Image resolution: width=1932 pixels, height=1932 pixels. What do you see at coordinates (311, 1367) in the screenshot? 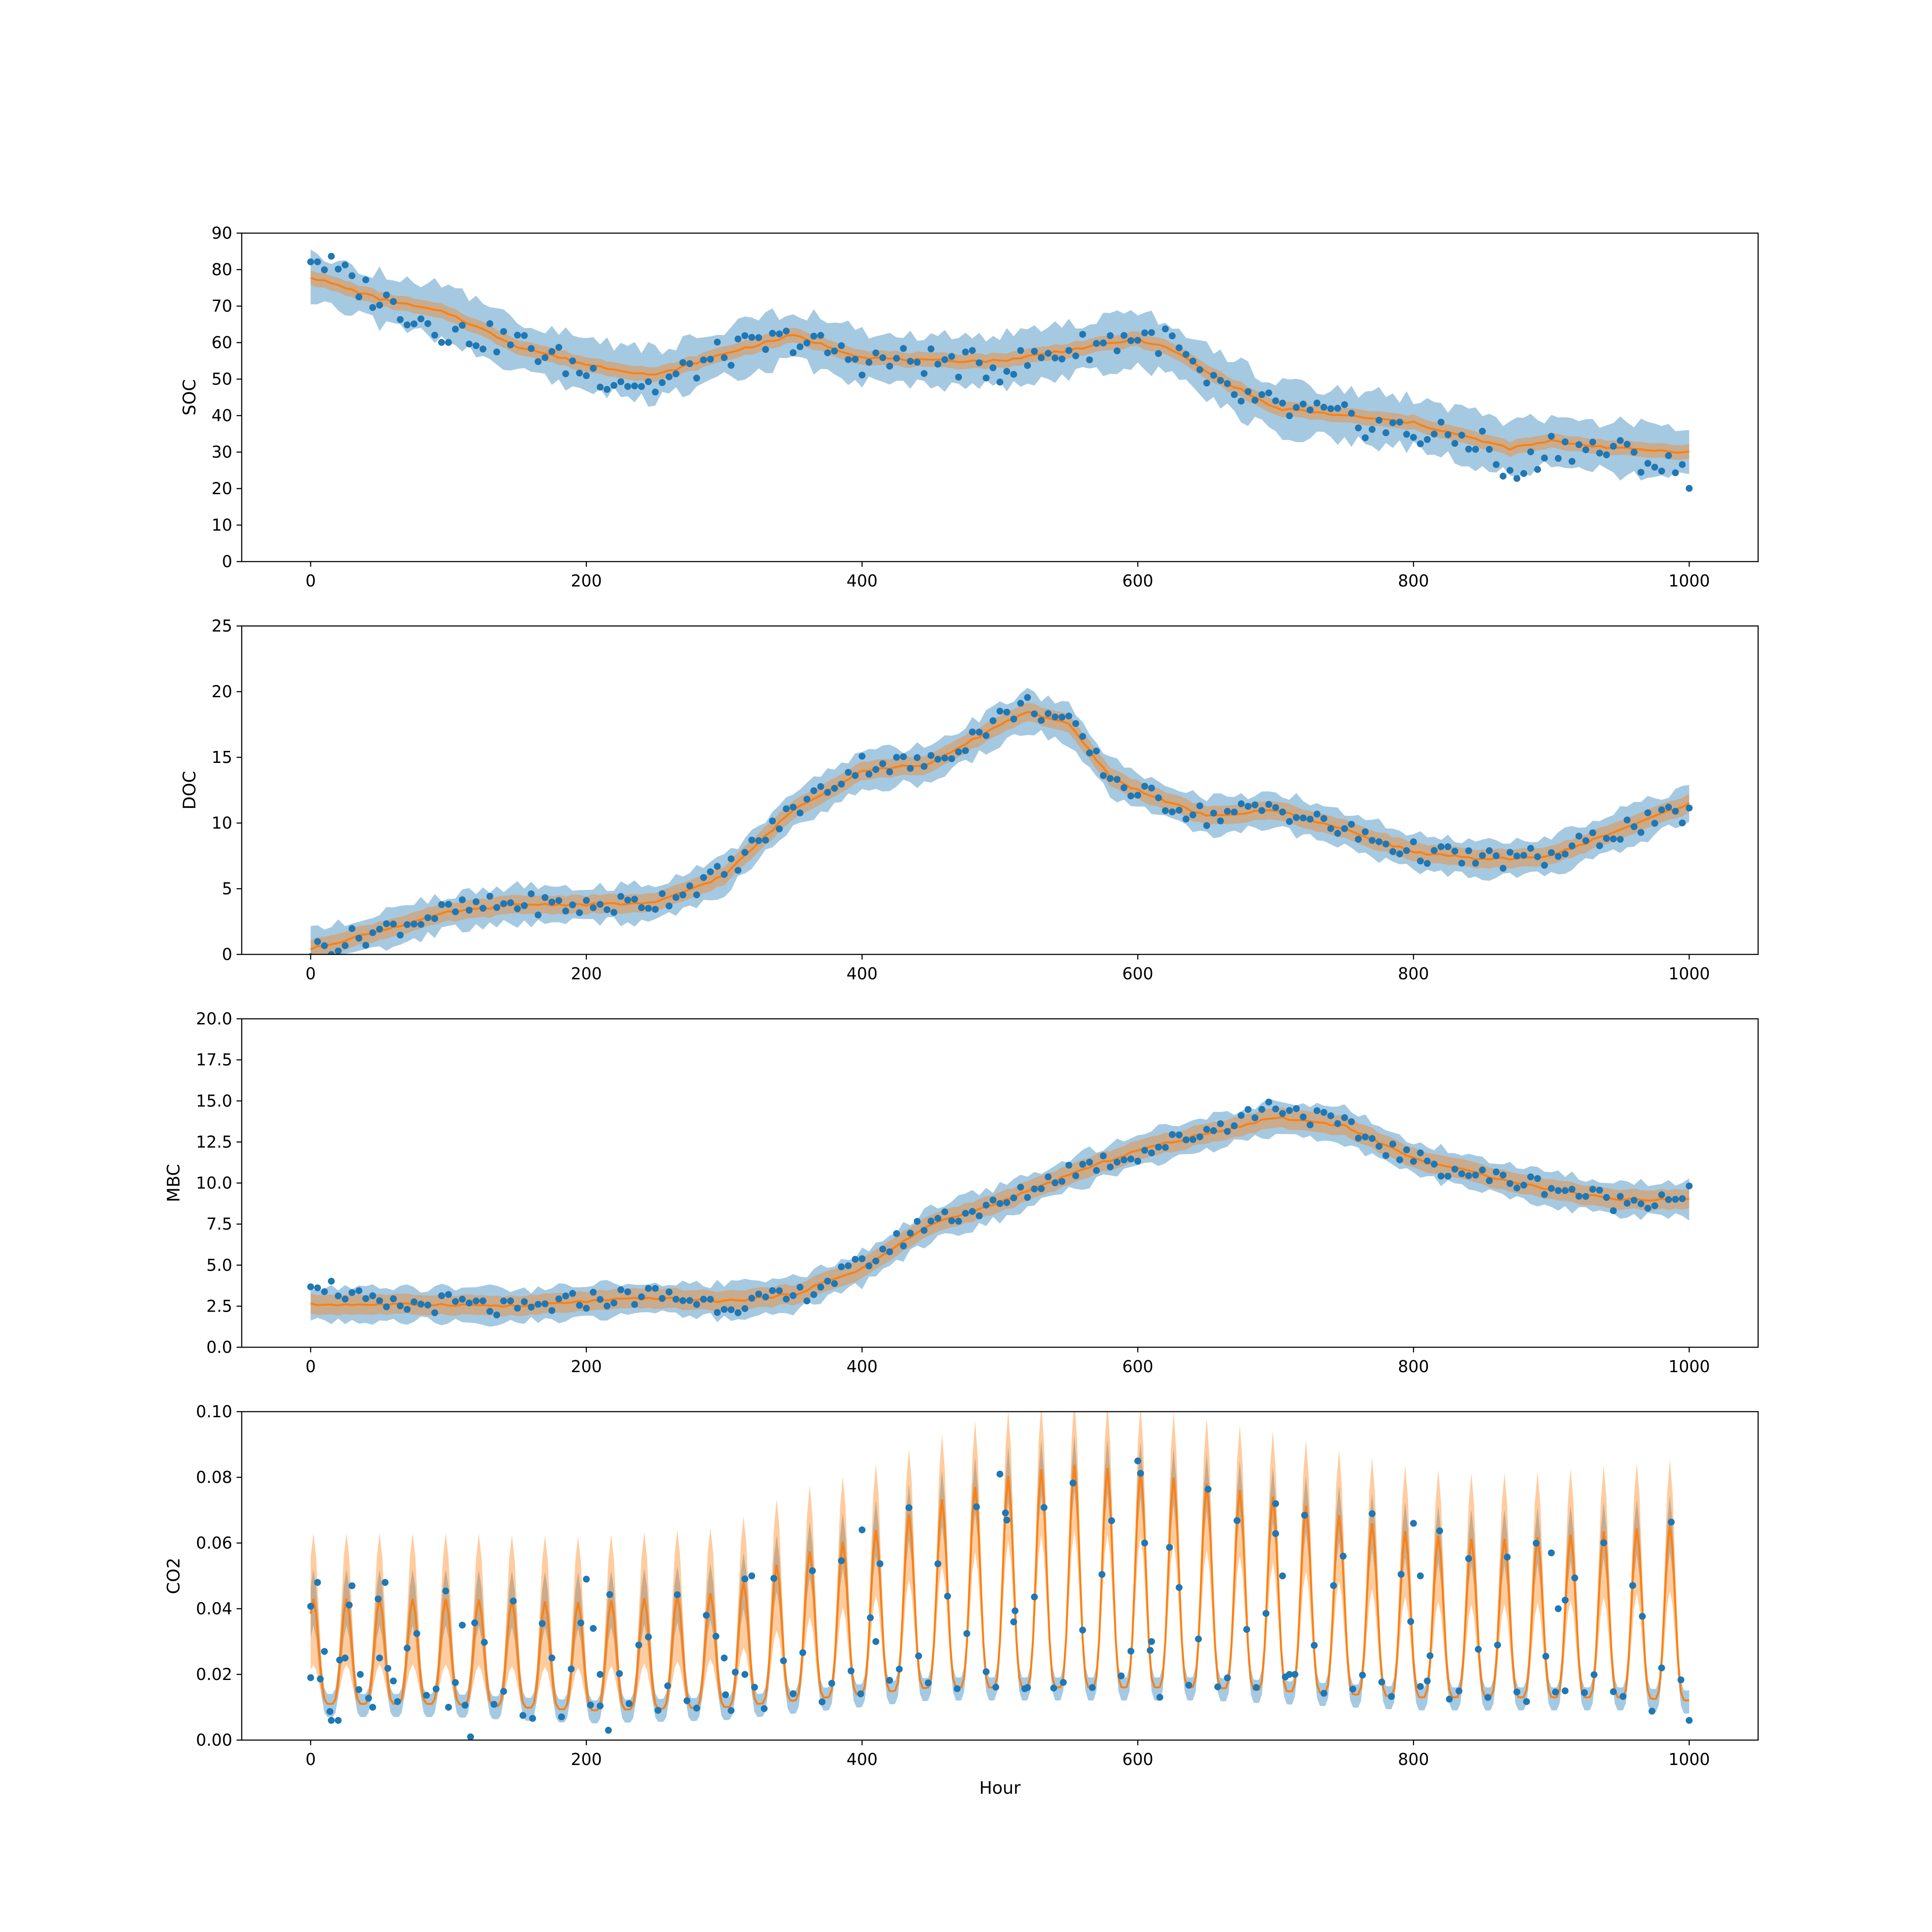
I see `x-tick-label: 0` at bounding box center [311, 1367].